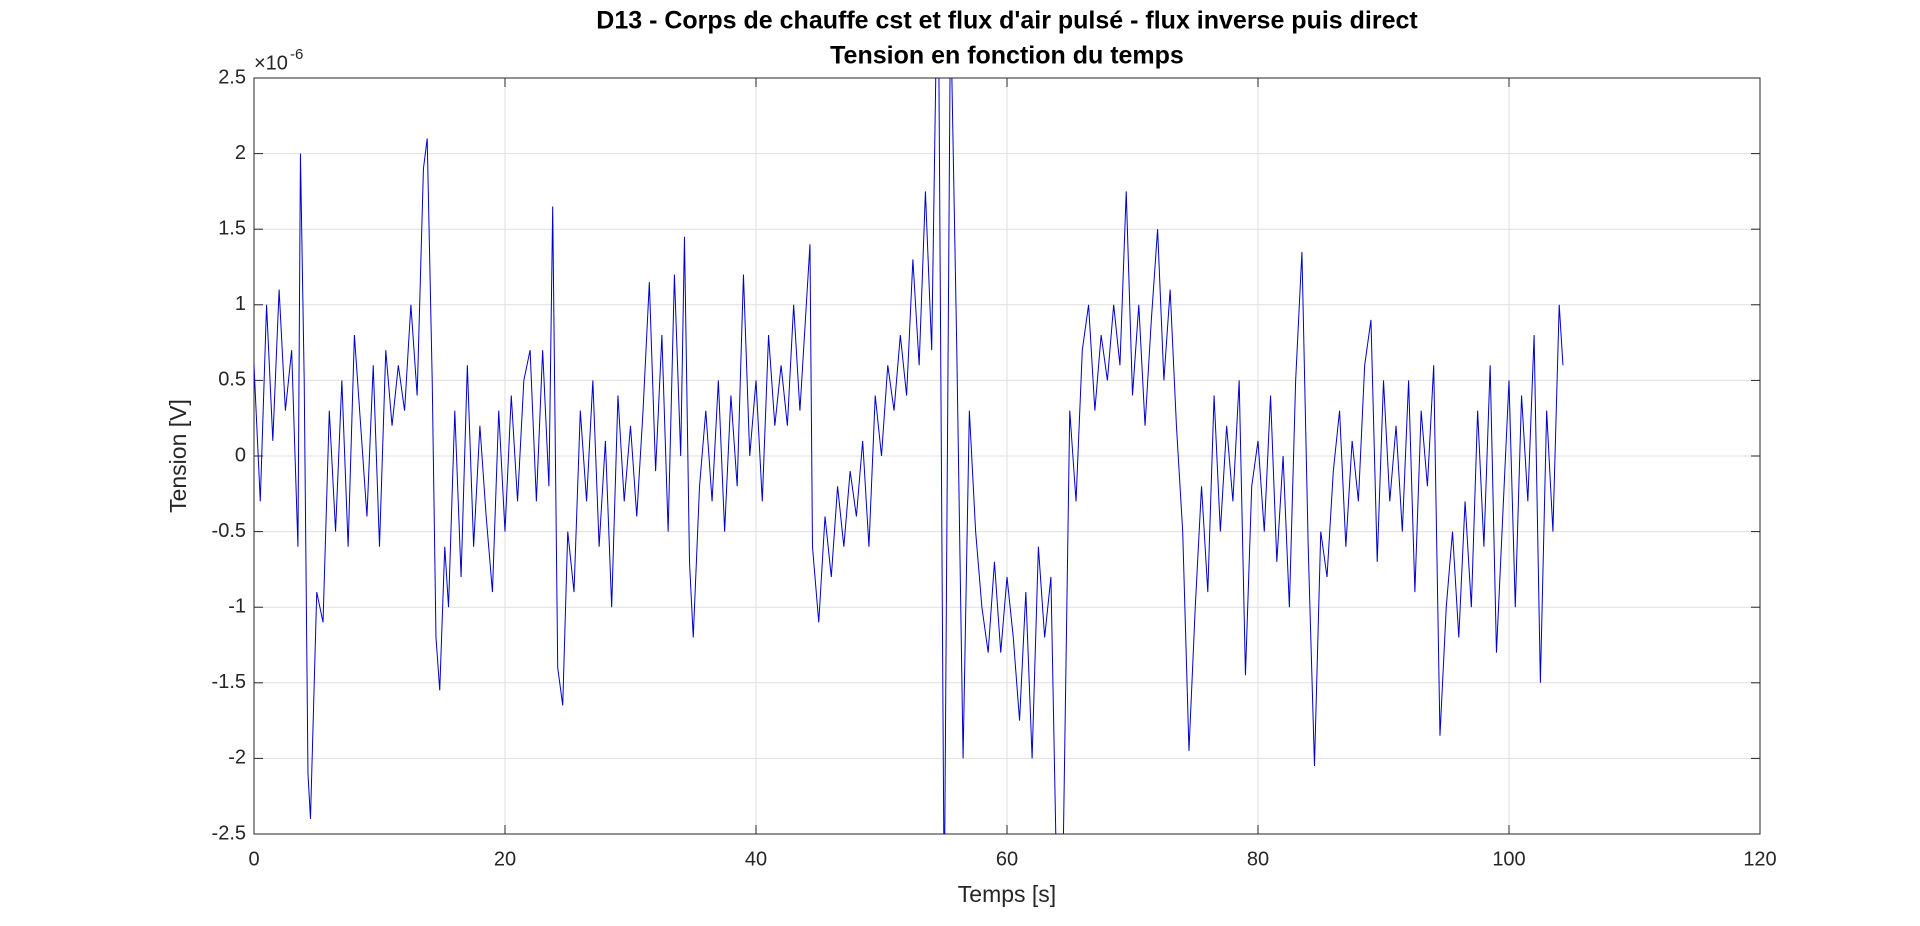 The width and height of the screenshot is (1920, 926). I want to click on x-tick-label: 120, so click(1759, 859).